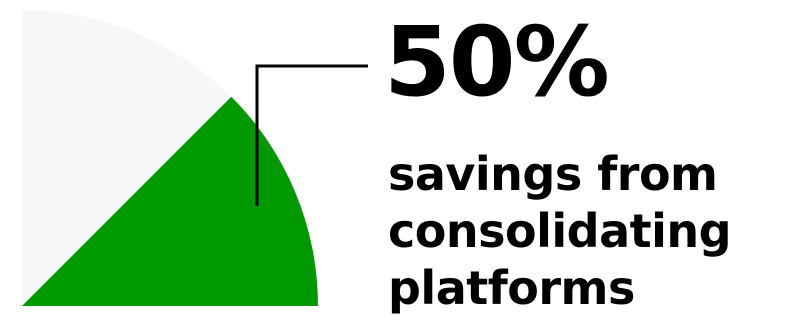 The image size is (812, 321). What do you see at coordinates (497, 62) in the screenshot?
I see `savings-percentage: 50%` at bounding box center [497, 62].